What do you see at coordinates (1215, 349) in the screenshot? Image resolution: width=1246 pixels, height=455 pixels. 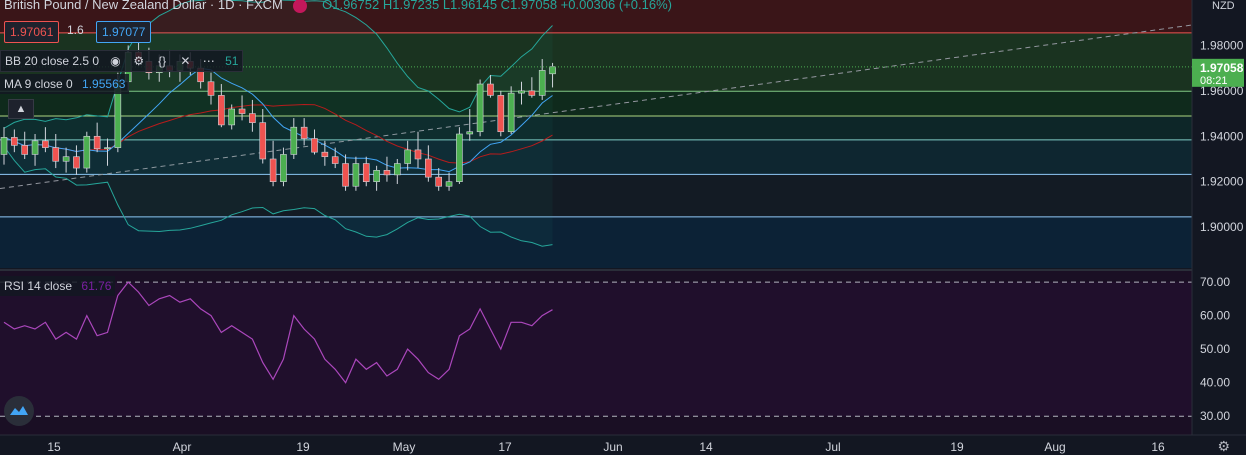 I see `rsi-tick-label: 50.00` at bounding box center [1215, 349].